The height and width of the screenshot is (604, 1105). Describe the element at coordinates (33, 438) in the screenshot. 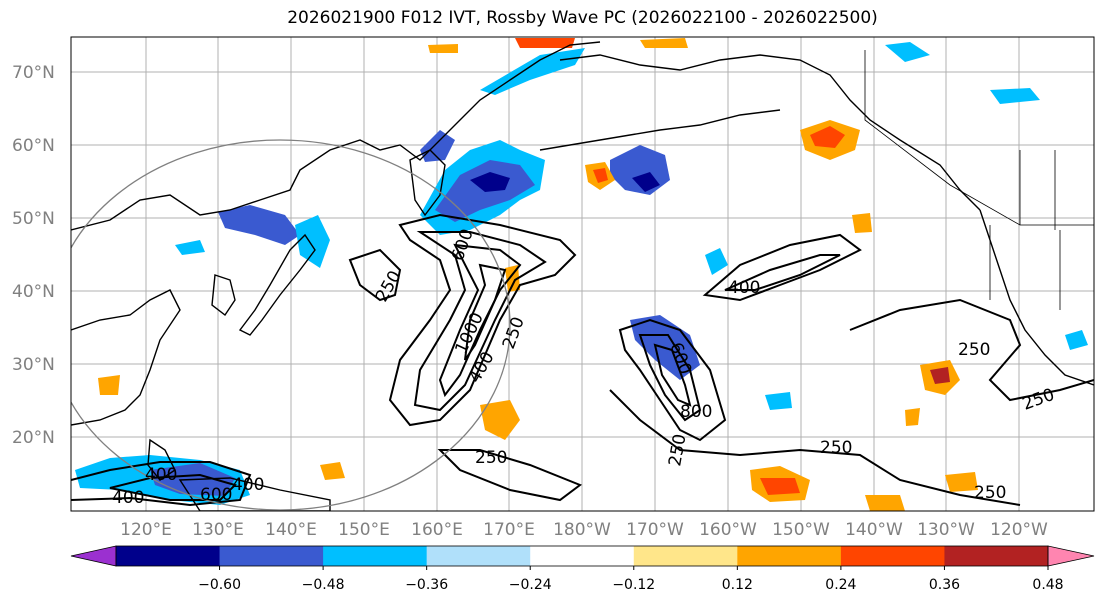

I see `latitude-label: 20°N` at that location.